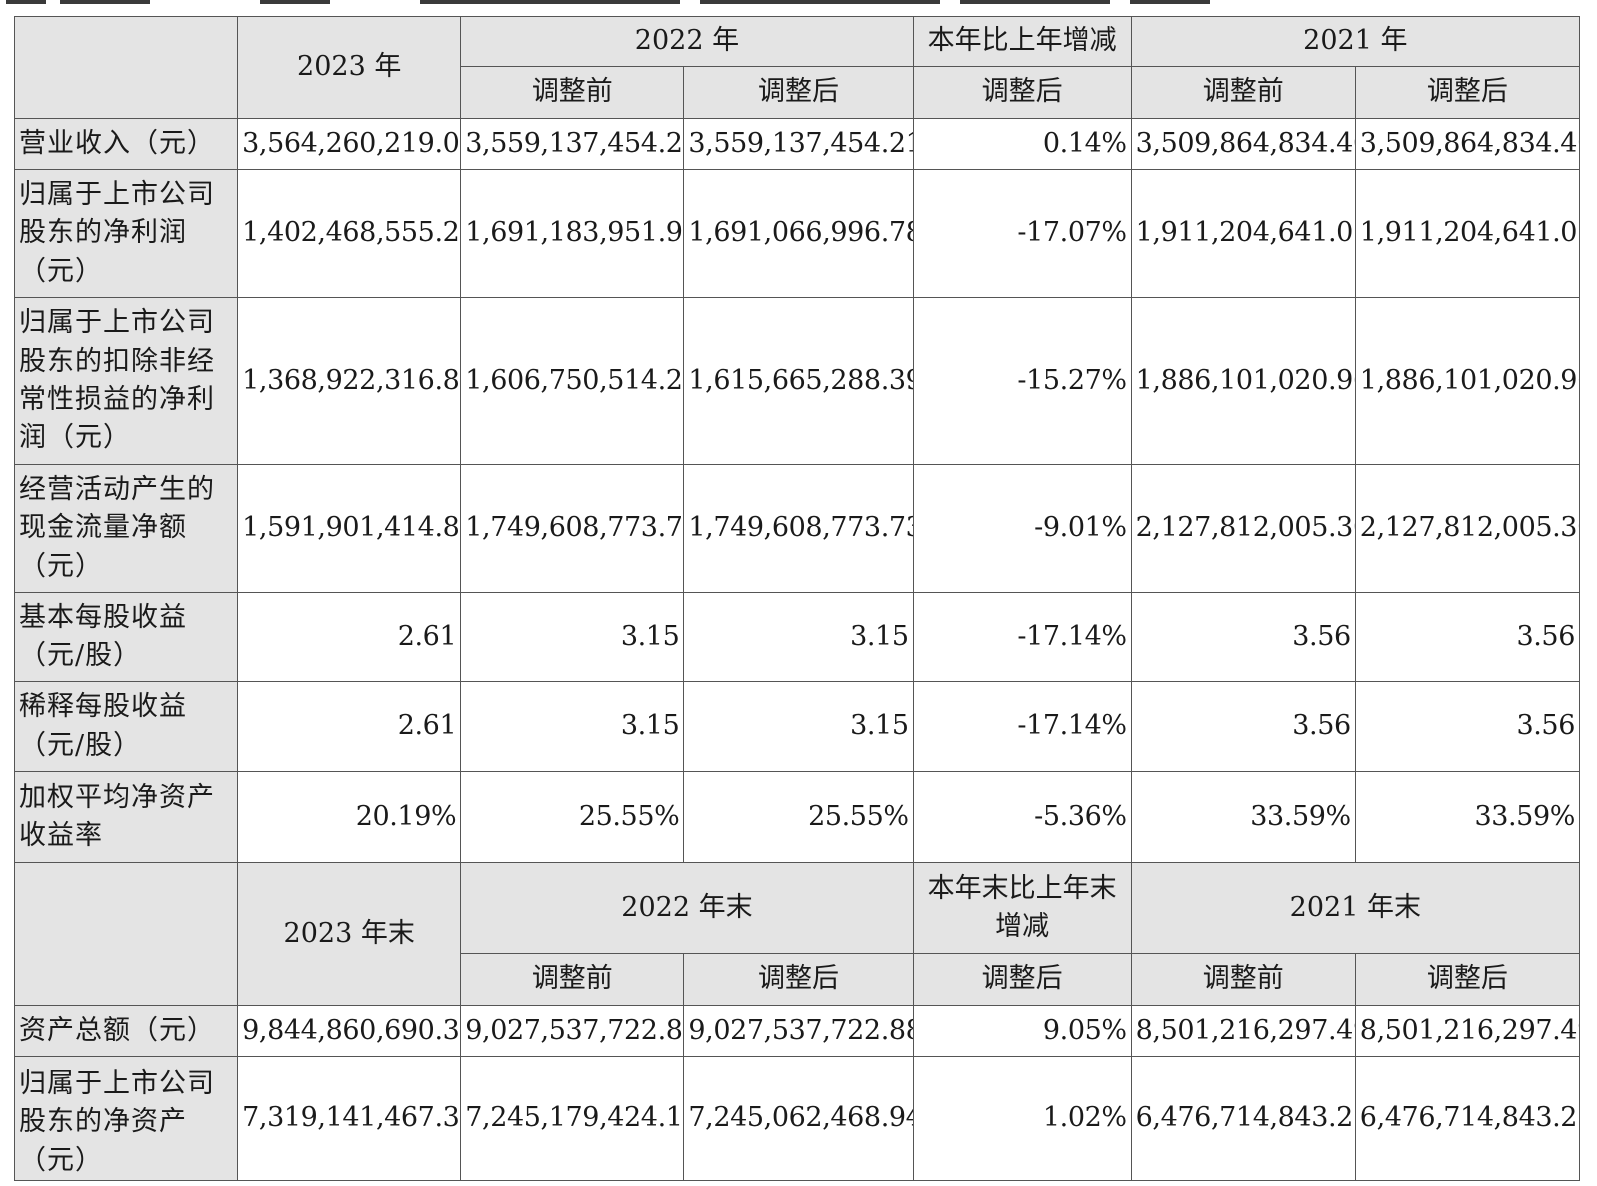 The image size is (1597, 1186). Describe the element at coordinates (1022, 1031) in the screenshot. I see `value-change: 9.05%` at that location.